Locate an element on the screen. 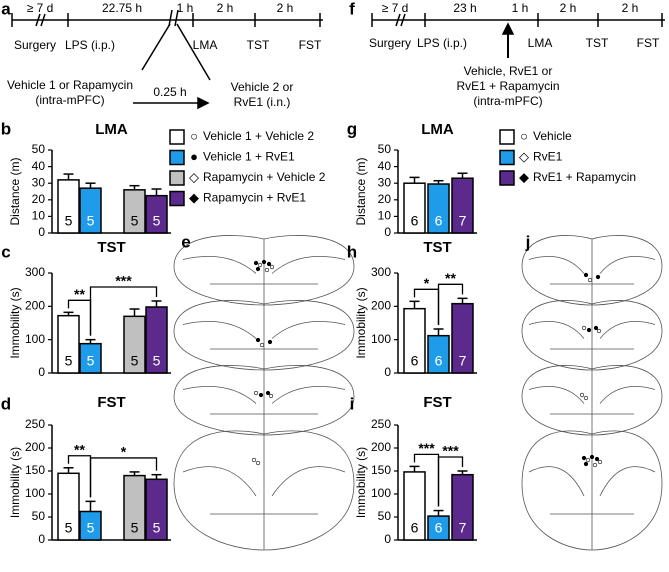 This screenshot has height=572, width=669. panel-letter: j is located at coordinates (528, 241).